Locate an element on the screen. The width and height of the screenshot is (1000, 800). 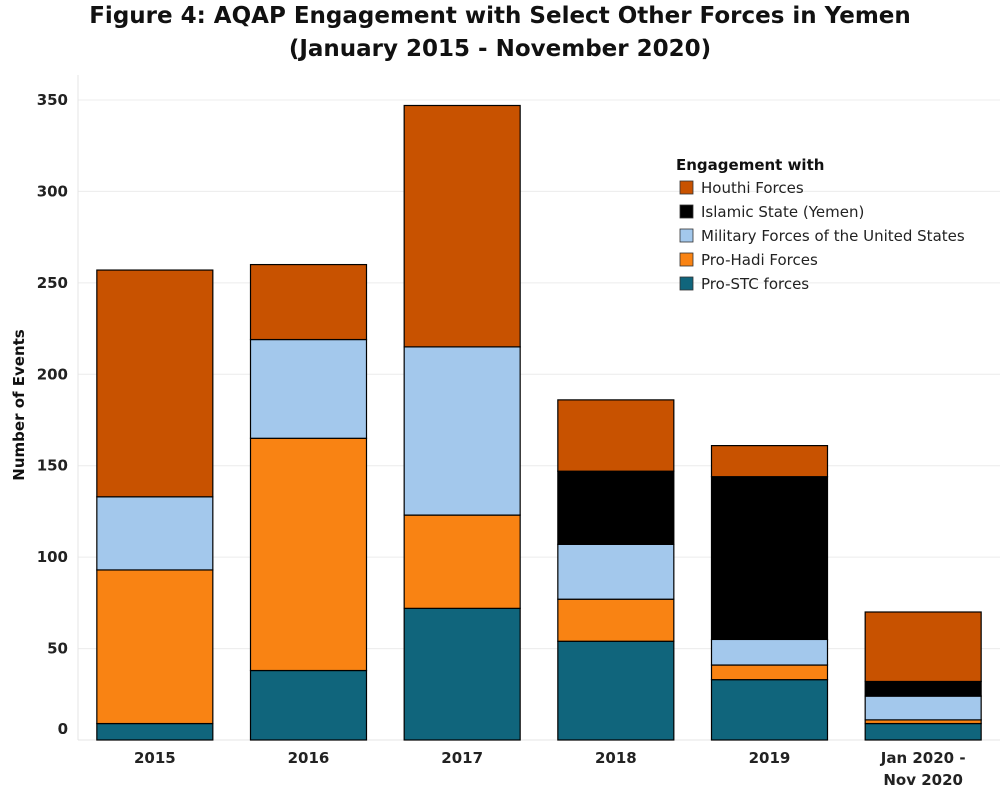
x-tick-label: Nov 2020 is located at coordinates (923, 780).